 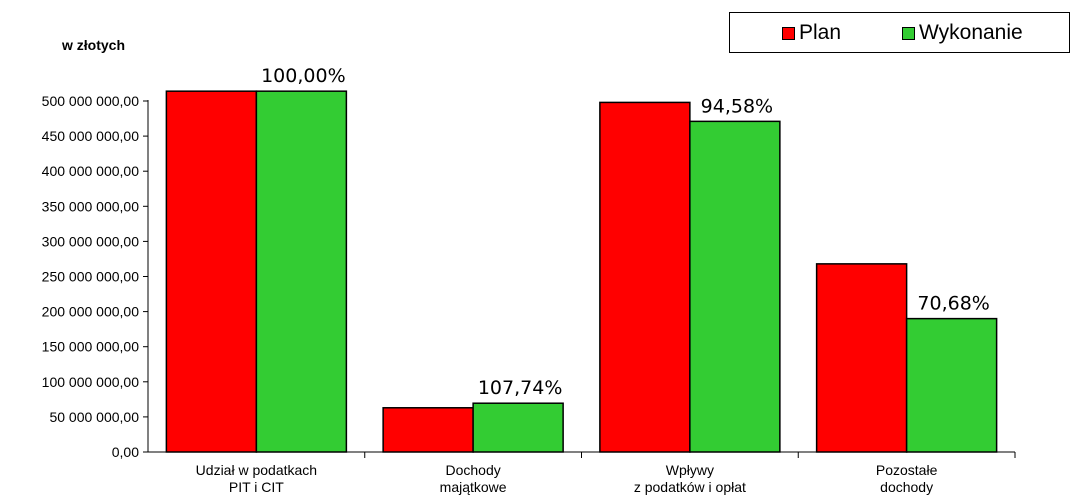 What do you see at coordinates (303, 76) in the screenshot?
I see `data-label: 100,00%` at bounding box center [303, 76].